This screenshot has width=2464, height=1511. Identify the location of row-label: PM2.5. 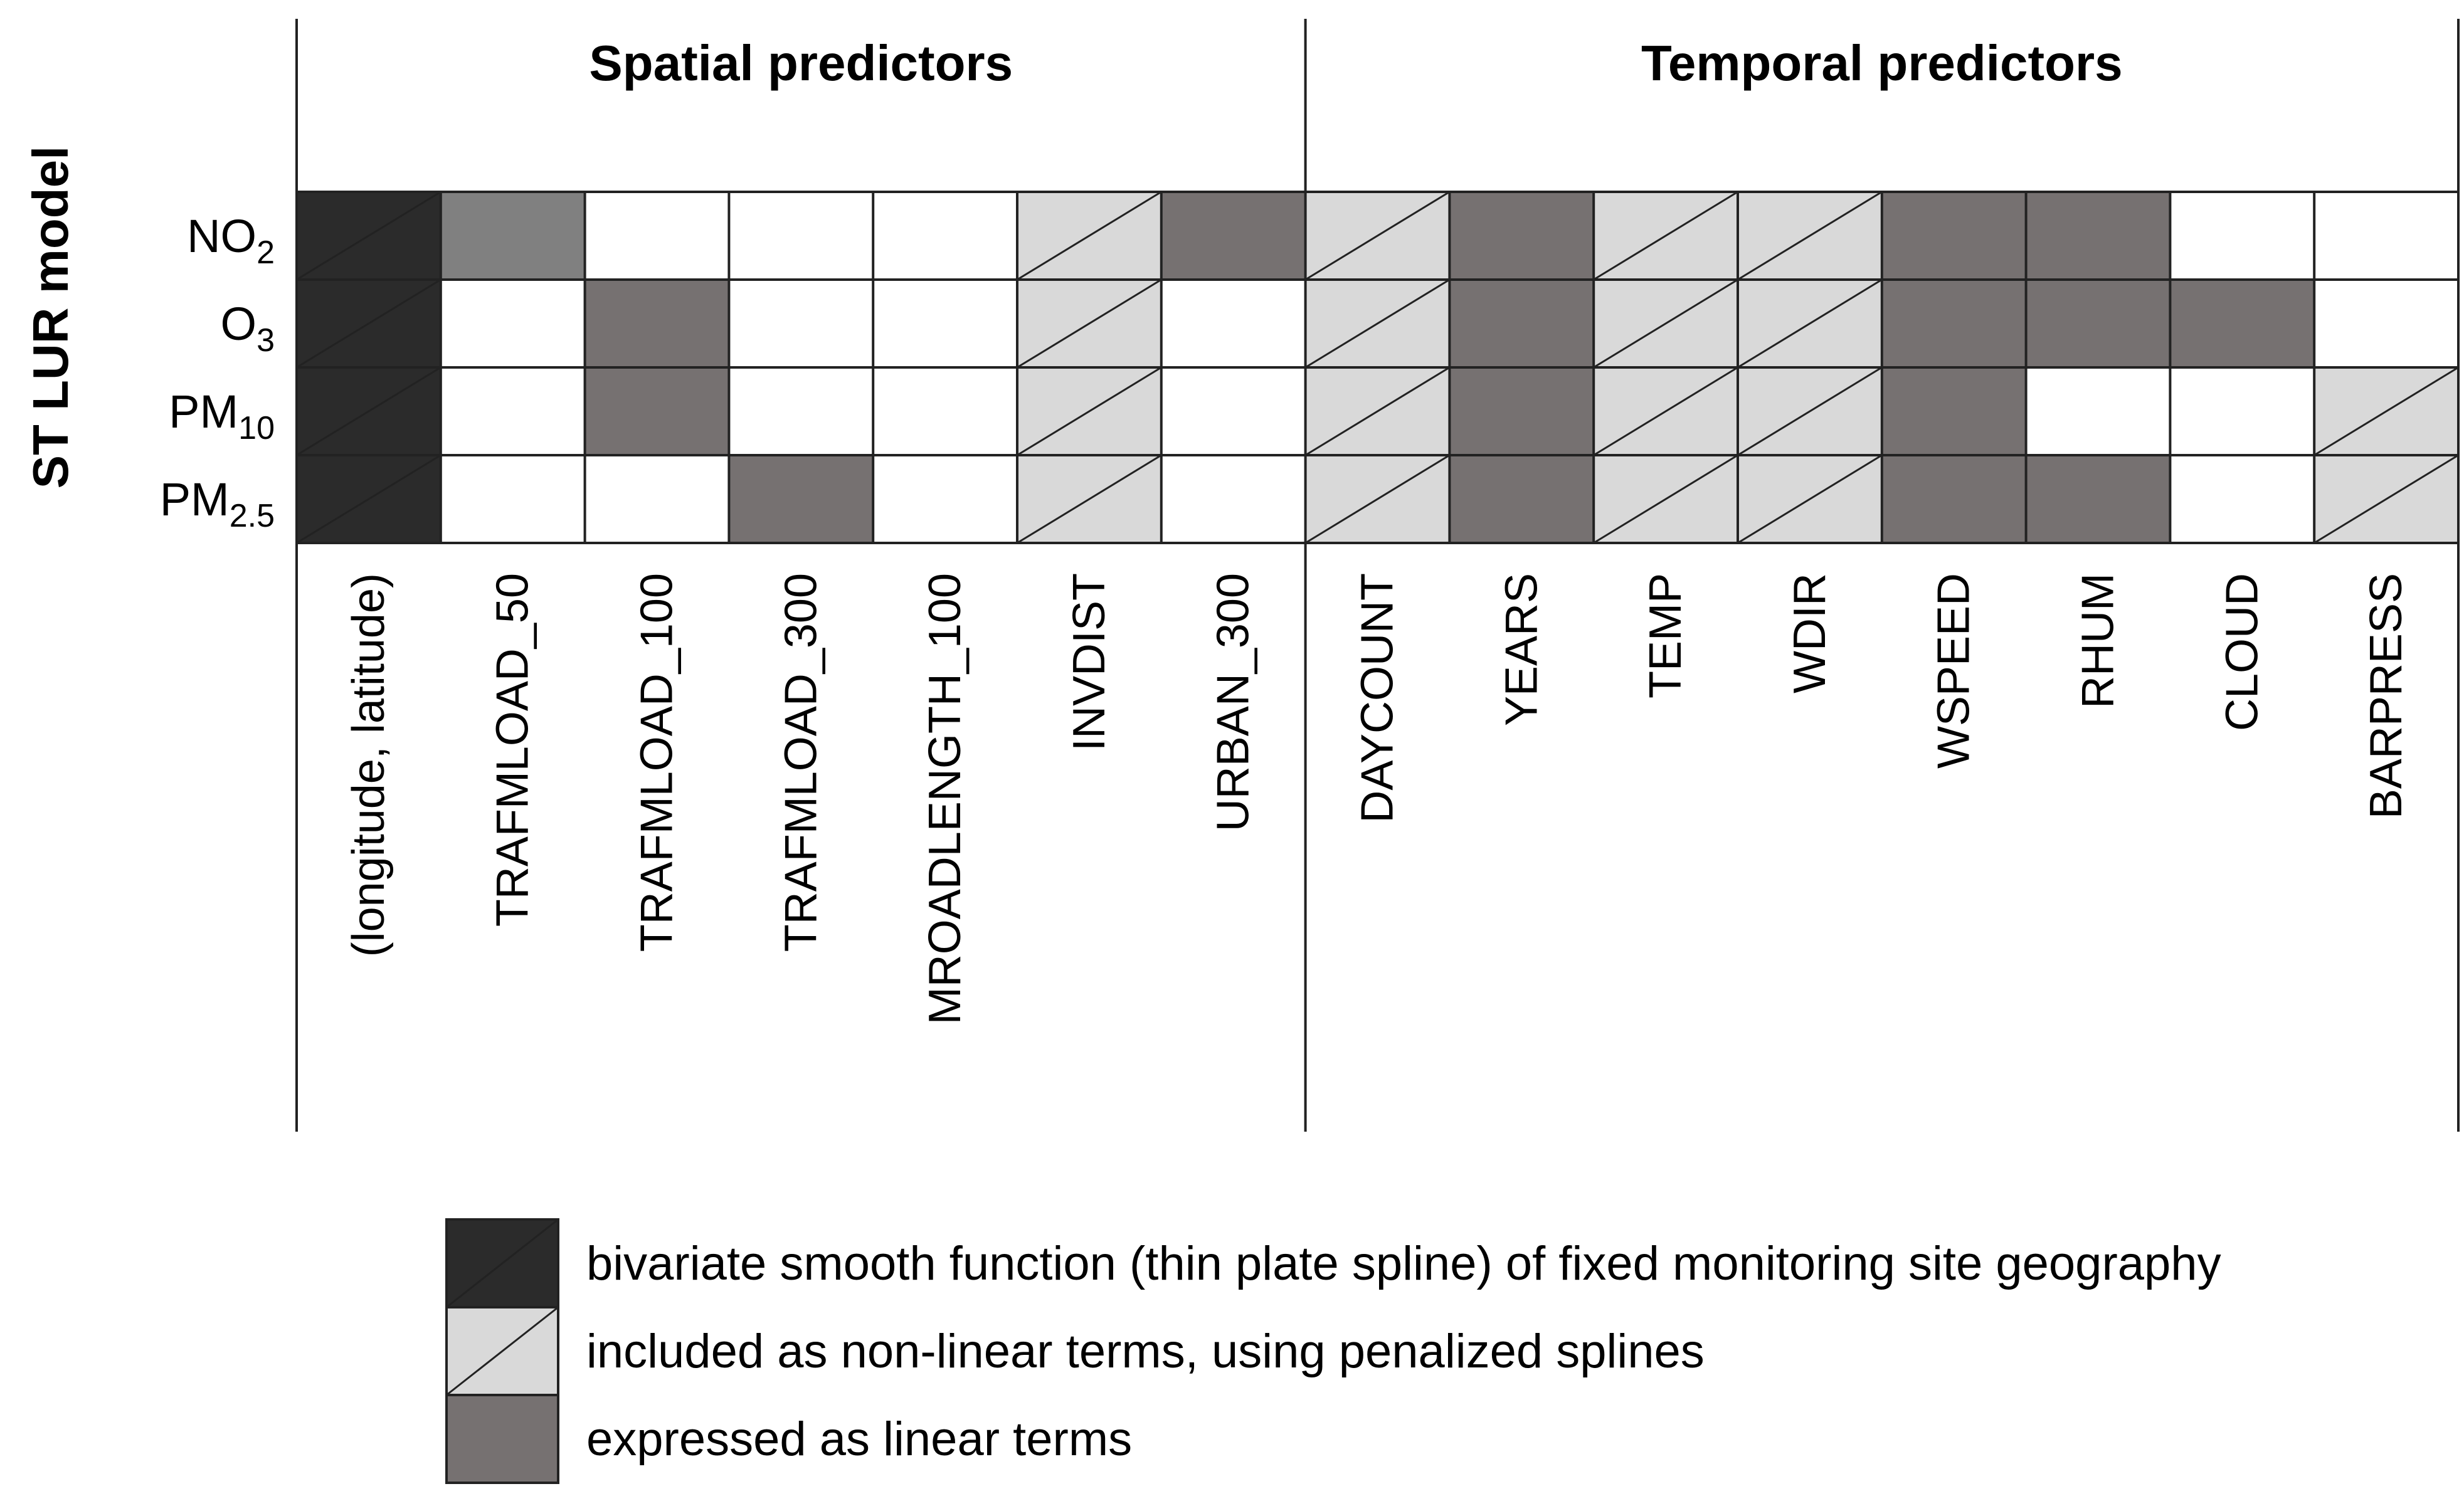
(217, 503).